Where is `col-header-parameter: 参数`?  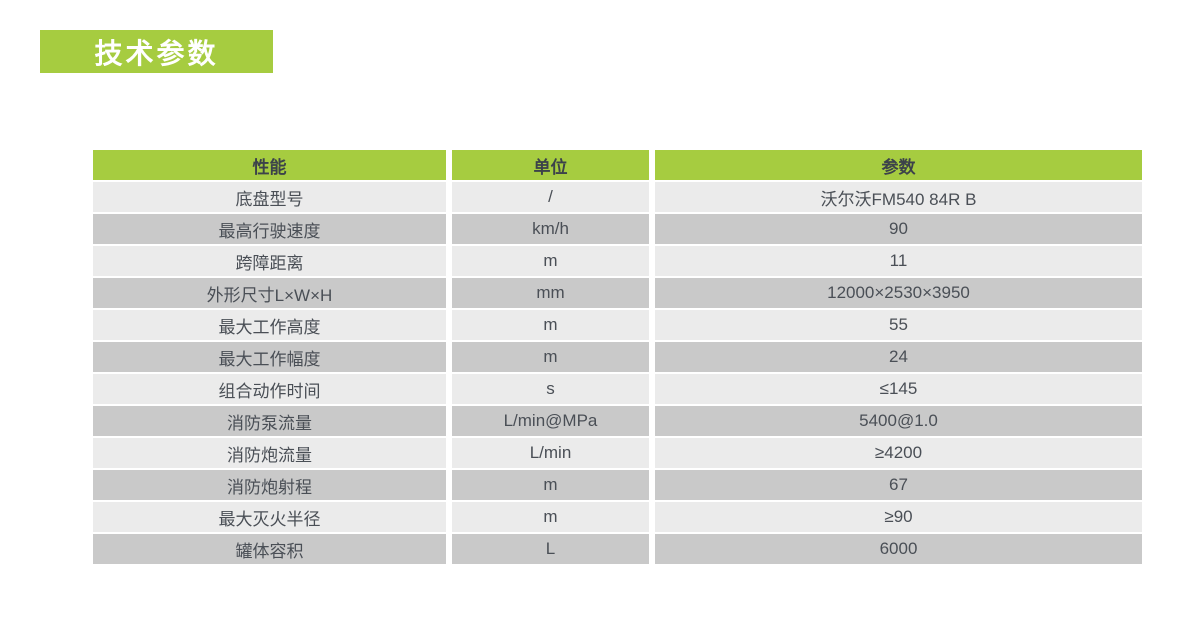 col-header-parameter: 参数 is located at coordinates (898, 165).